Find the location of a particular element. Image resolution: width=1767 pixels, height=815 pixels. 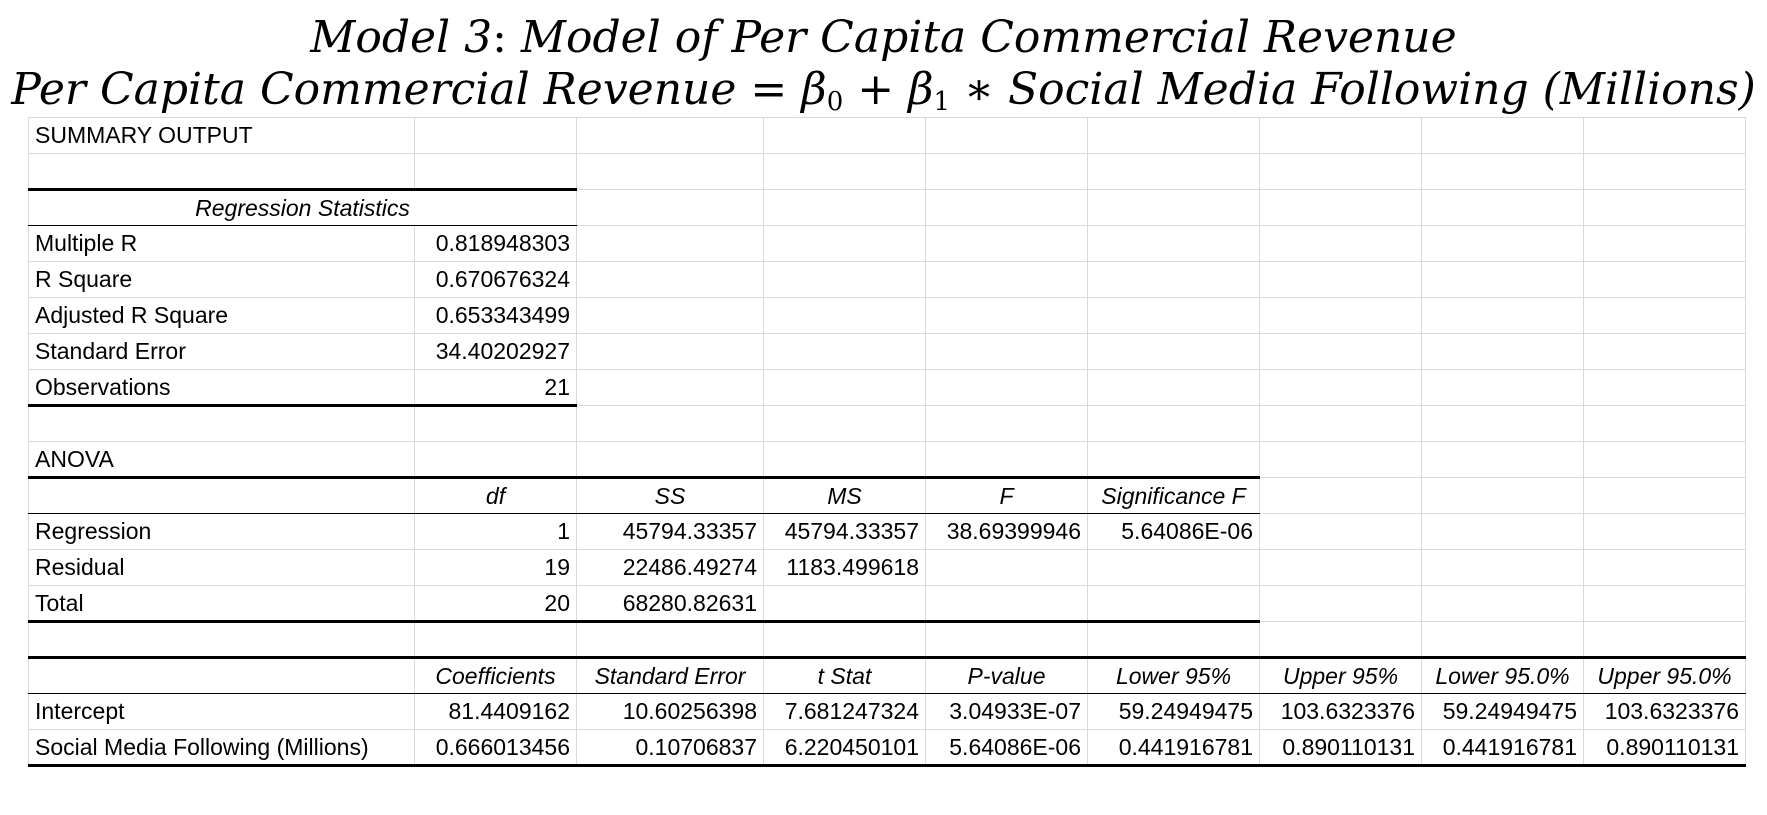

coef-col-upper-95-0: Upper 95.0% is located at coordinates (1664, 675).